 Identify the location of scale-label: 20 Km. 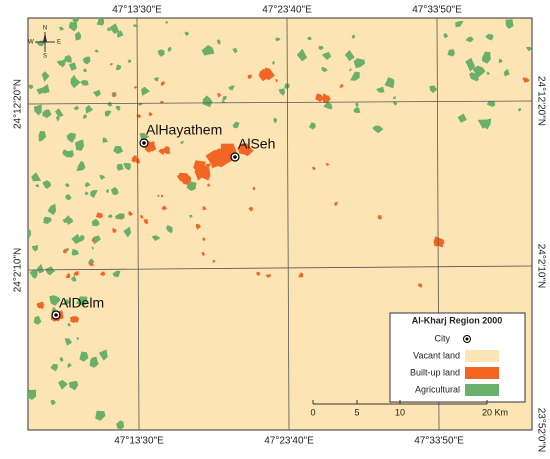
(495, 412).